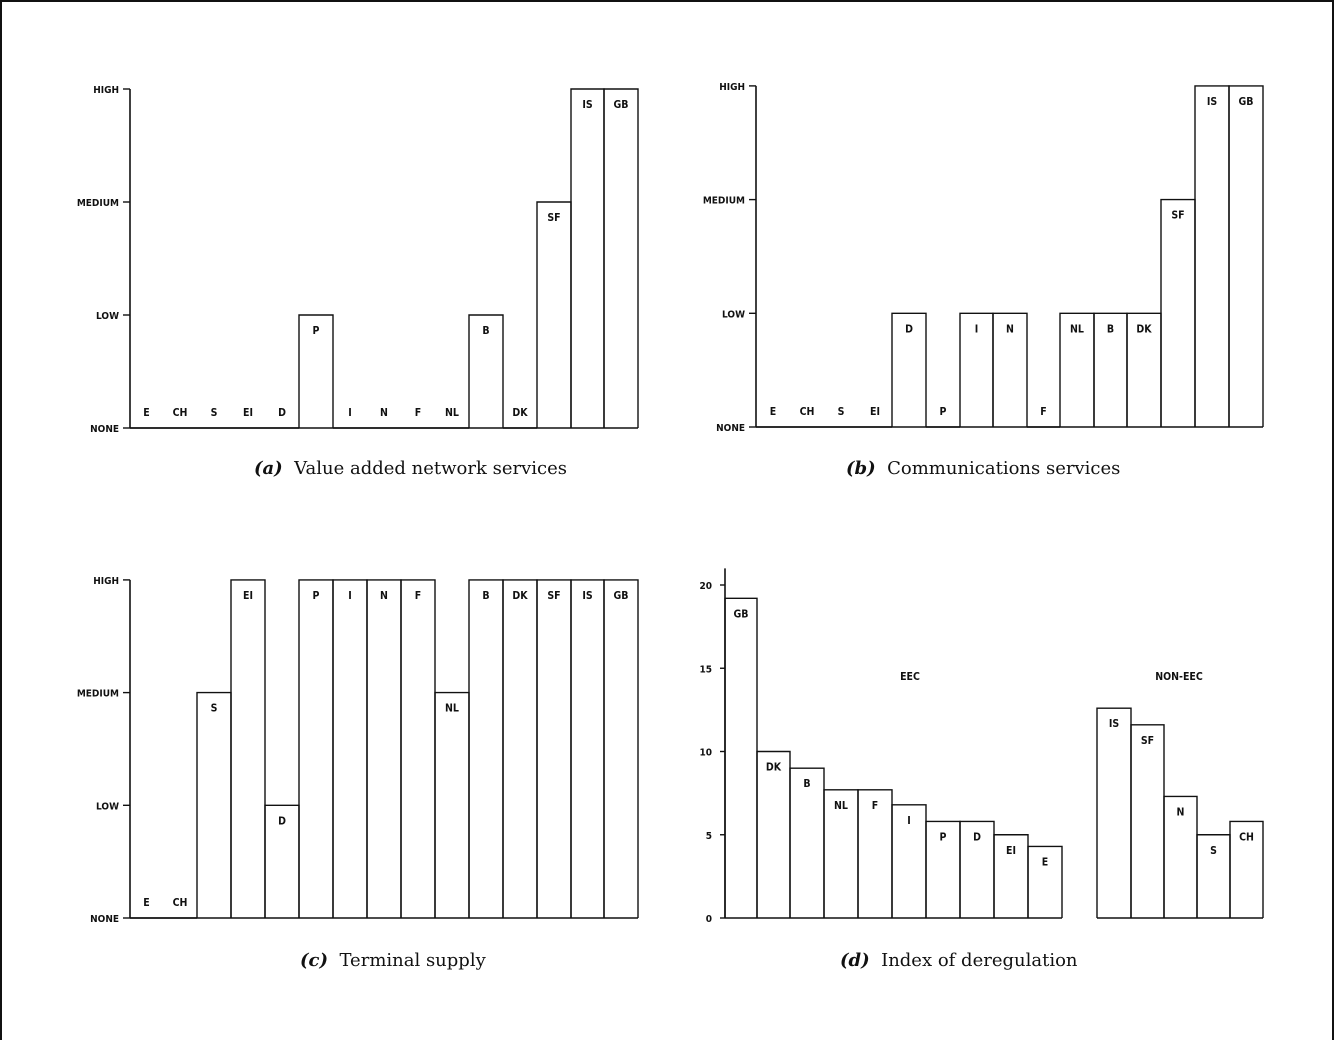 The height and width of the screenshot is (1040, 1336). I want to click on panel-c-bar-label: D, so click(282, 821).